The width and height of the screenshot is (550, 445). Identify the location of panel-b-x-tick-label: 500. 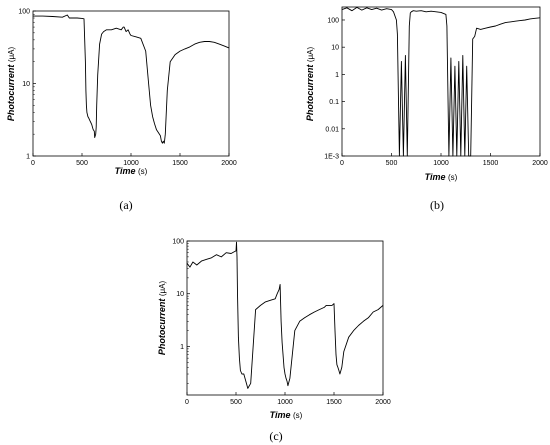
(392, 163).